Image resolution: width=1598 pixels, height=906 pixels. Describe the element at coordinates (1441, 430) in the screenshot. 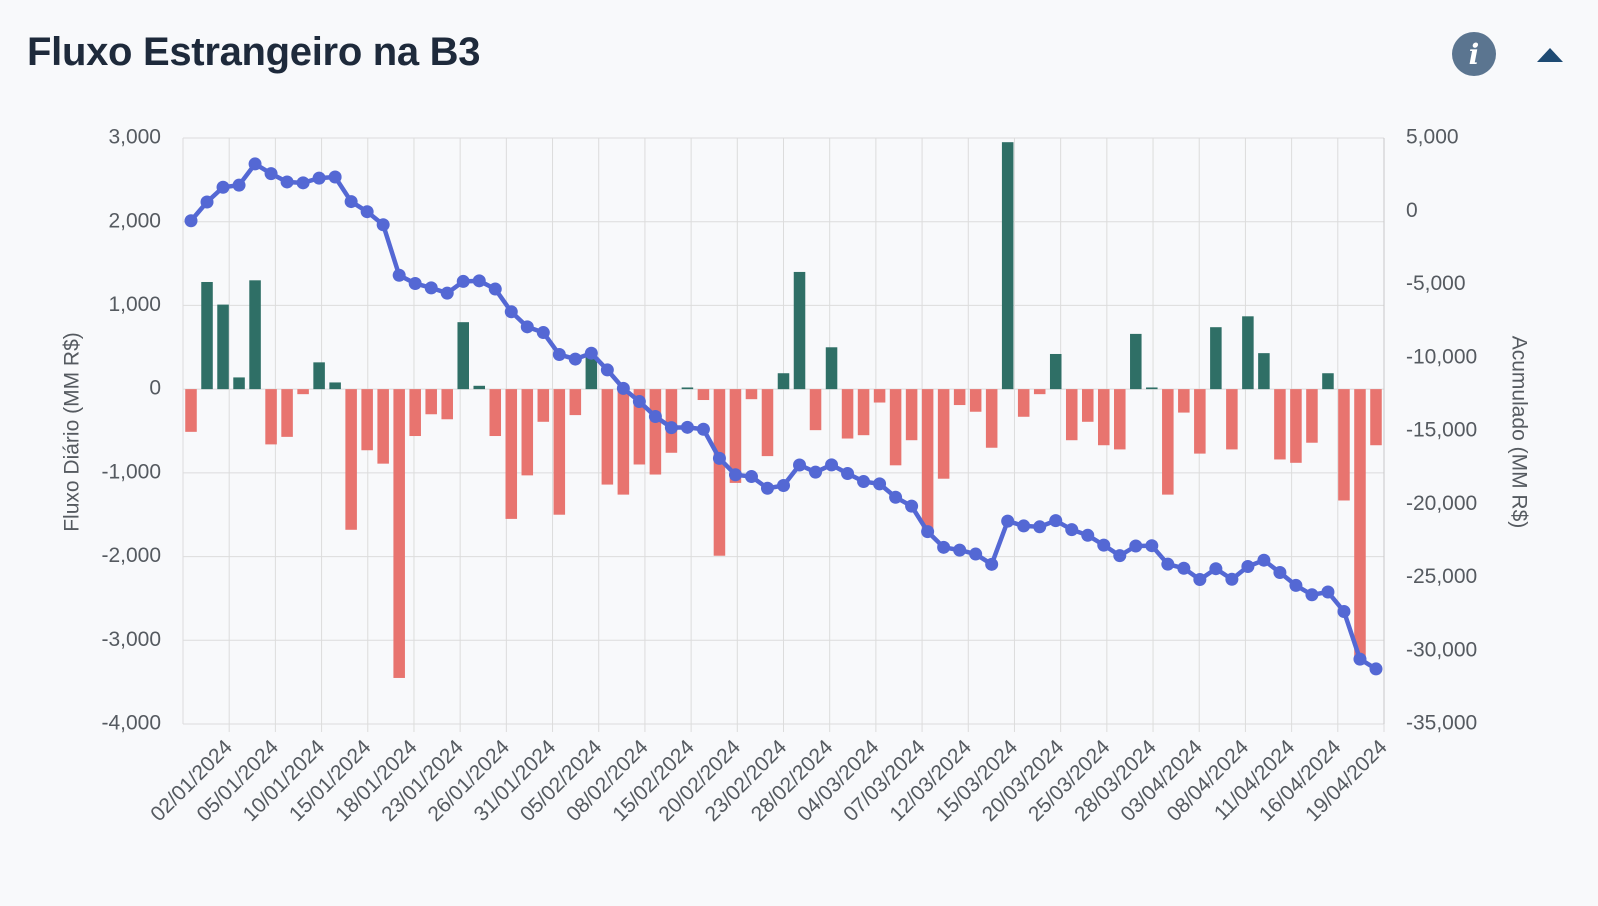

I see `y2-tick-label: -15,000` at that location.